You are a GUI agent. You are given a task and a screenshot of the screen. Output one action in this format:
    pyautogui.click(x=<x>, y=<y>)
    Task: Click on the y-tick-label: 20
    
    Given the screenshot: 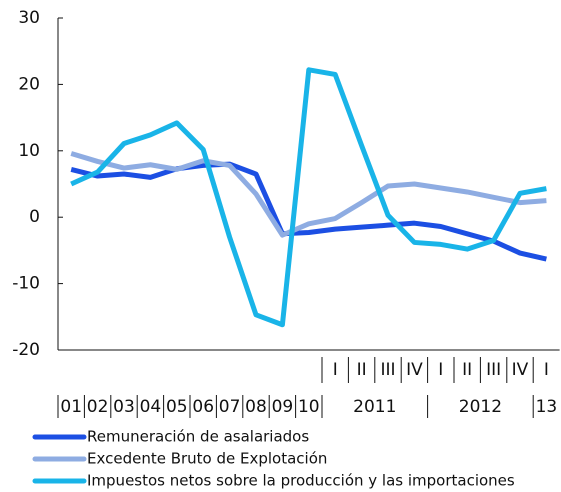 What is the action you would take?
    pyautogui.click(x=29, y=84)
    